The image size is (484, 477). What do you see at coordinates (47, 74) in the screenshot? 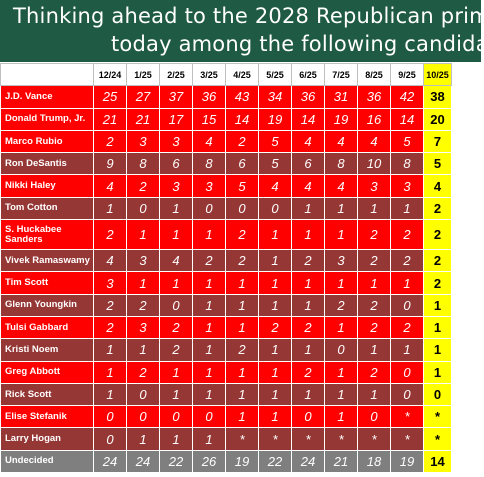
I see `corner-cell` at bounding box center [47, 74].